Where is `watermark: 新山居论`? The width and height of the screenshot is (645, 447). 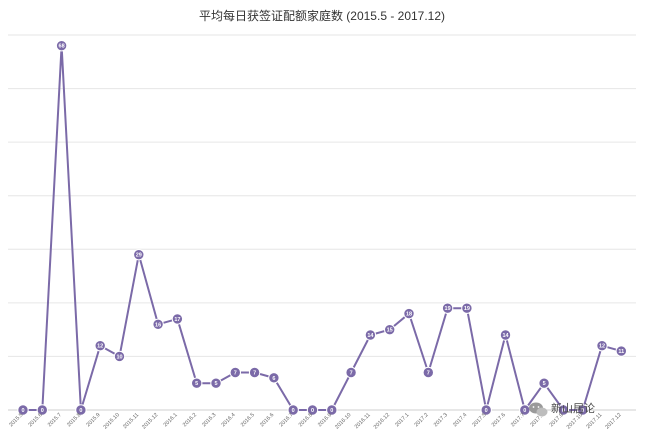 watermark: 新山居论 is located at coordinates (562, 409).